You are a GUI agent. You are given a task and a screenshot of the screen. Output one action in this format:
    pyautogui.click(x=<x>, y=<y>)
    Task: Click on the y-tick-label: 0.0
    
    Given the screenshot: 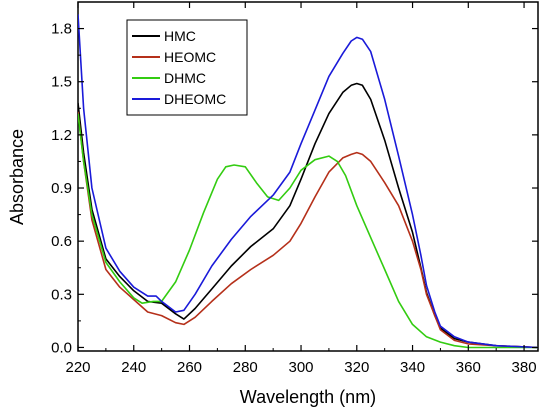 What is the action you would take?
    pyautogui.click(x=61, y=347)
    